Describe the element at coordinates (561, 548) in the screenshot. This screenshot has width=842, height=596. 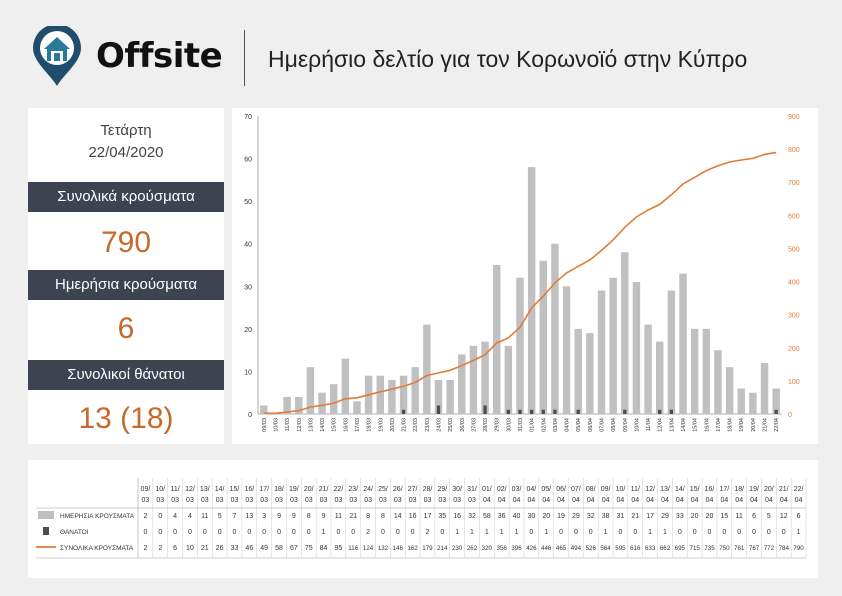
I see `table-cell: 465` at that location.